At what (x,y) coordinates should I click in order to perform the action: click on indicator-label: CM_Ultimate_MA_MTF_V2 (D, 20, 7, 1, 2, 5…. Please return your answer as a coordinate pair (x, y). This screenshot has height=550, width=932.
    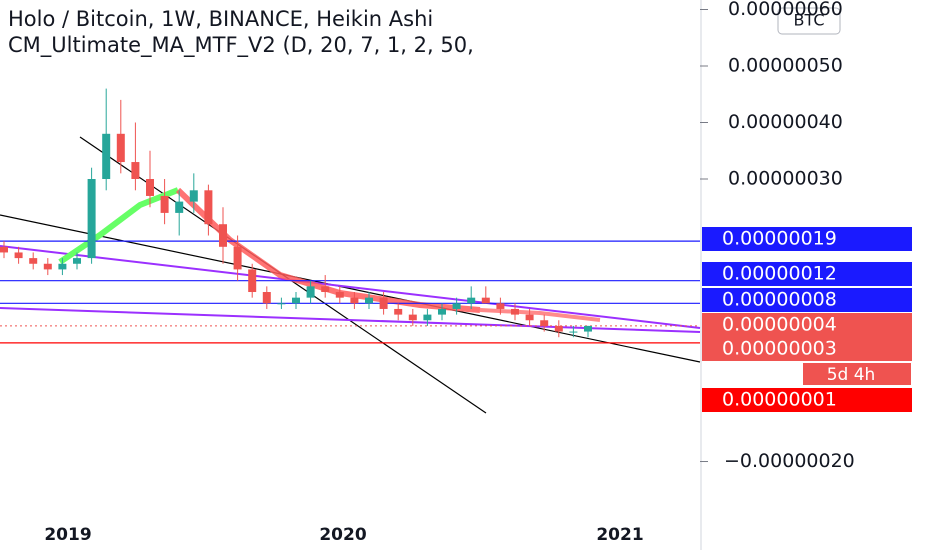
    Looking at the image, I should click on (241, 45).